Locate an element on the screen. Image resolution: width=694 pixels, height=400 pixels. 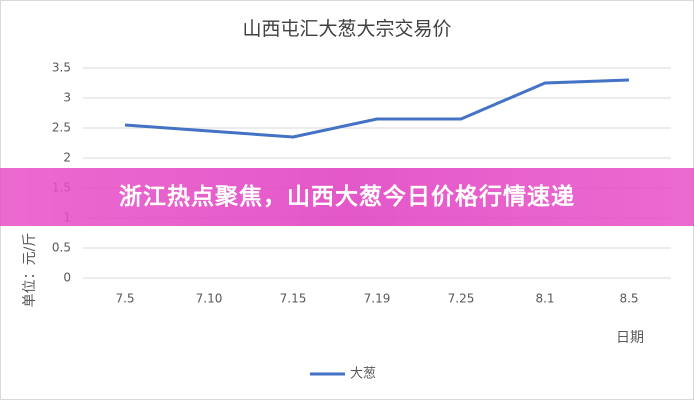
x-tick-label: 7.15 is located at coordinates (293, 299).